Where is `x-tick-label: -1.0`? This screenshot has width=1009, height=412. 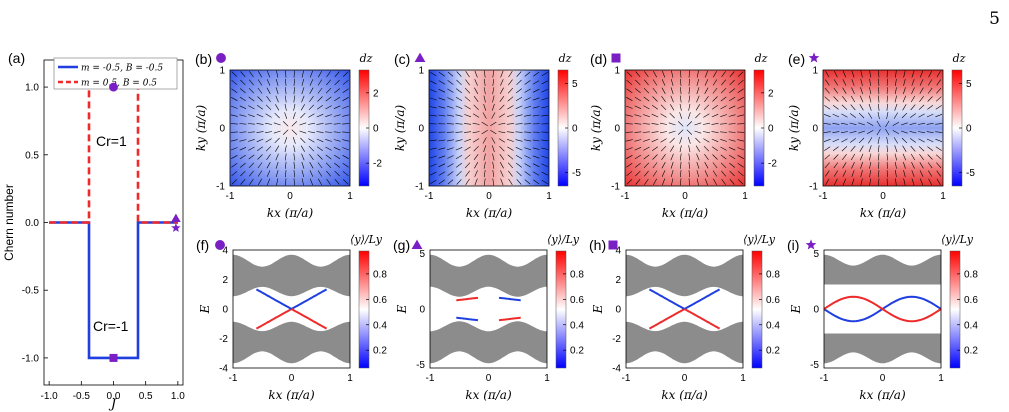
x-tick-label: -1.0 is located at coordinates (50, 396).